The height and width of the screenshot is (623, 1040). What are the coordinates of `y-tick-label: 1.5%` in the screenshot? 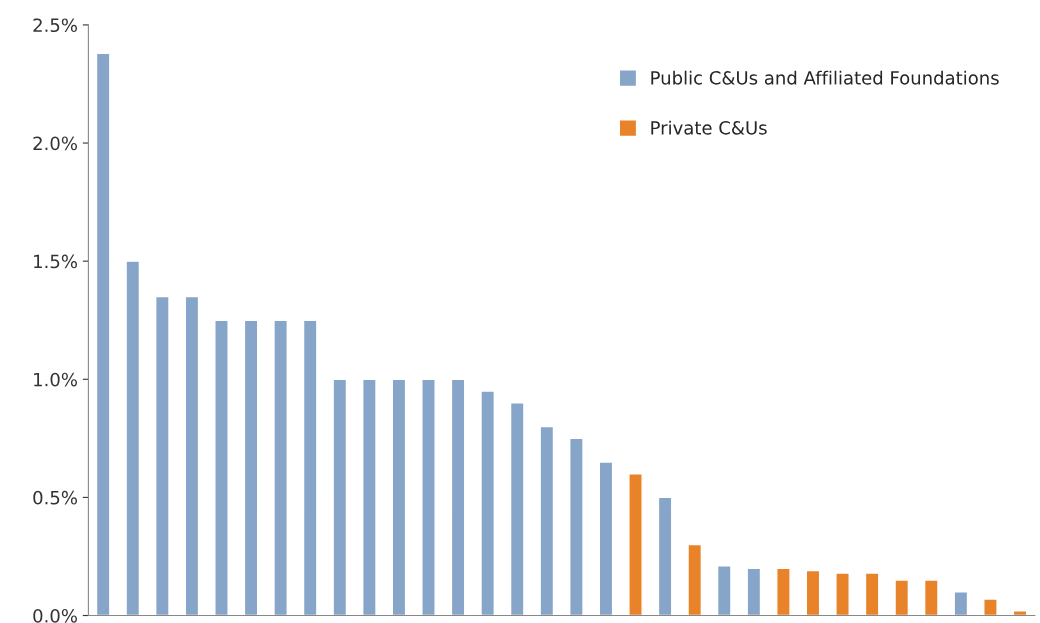 It's located at (55, 261).